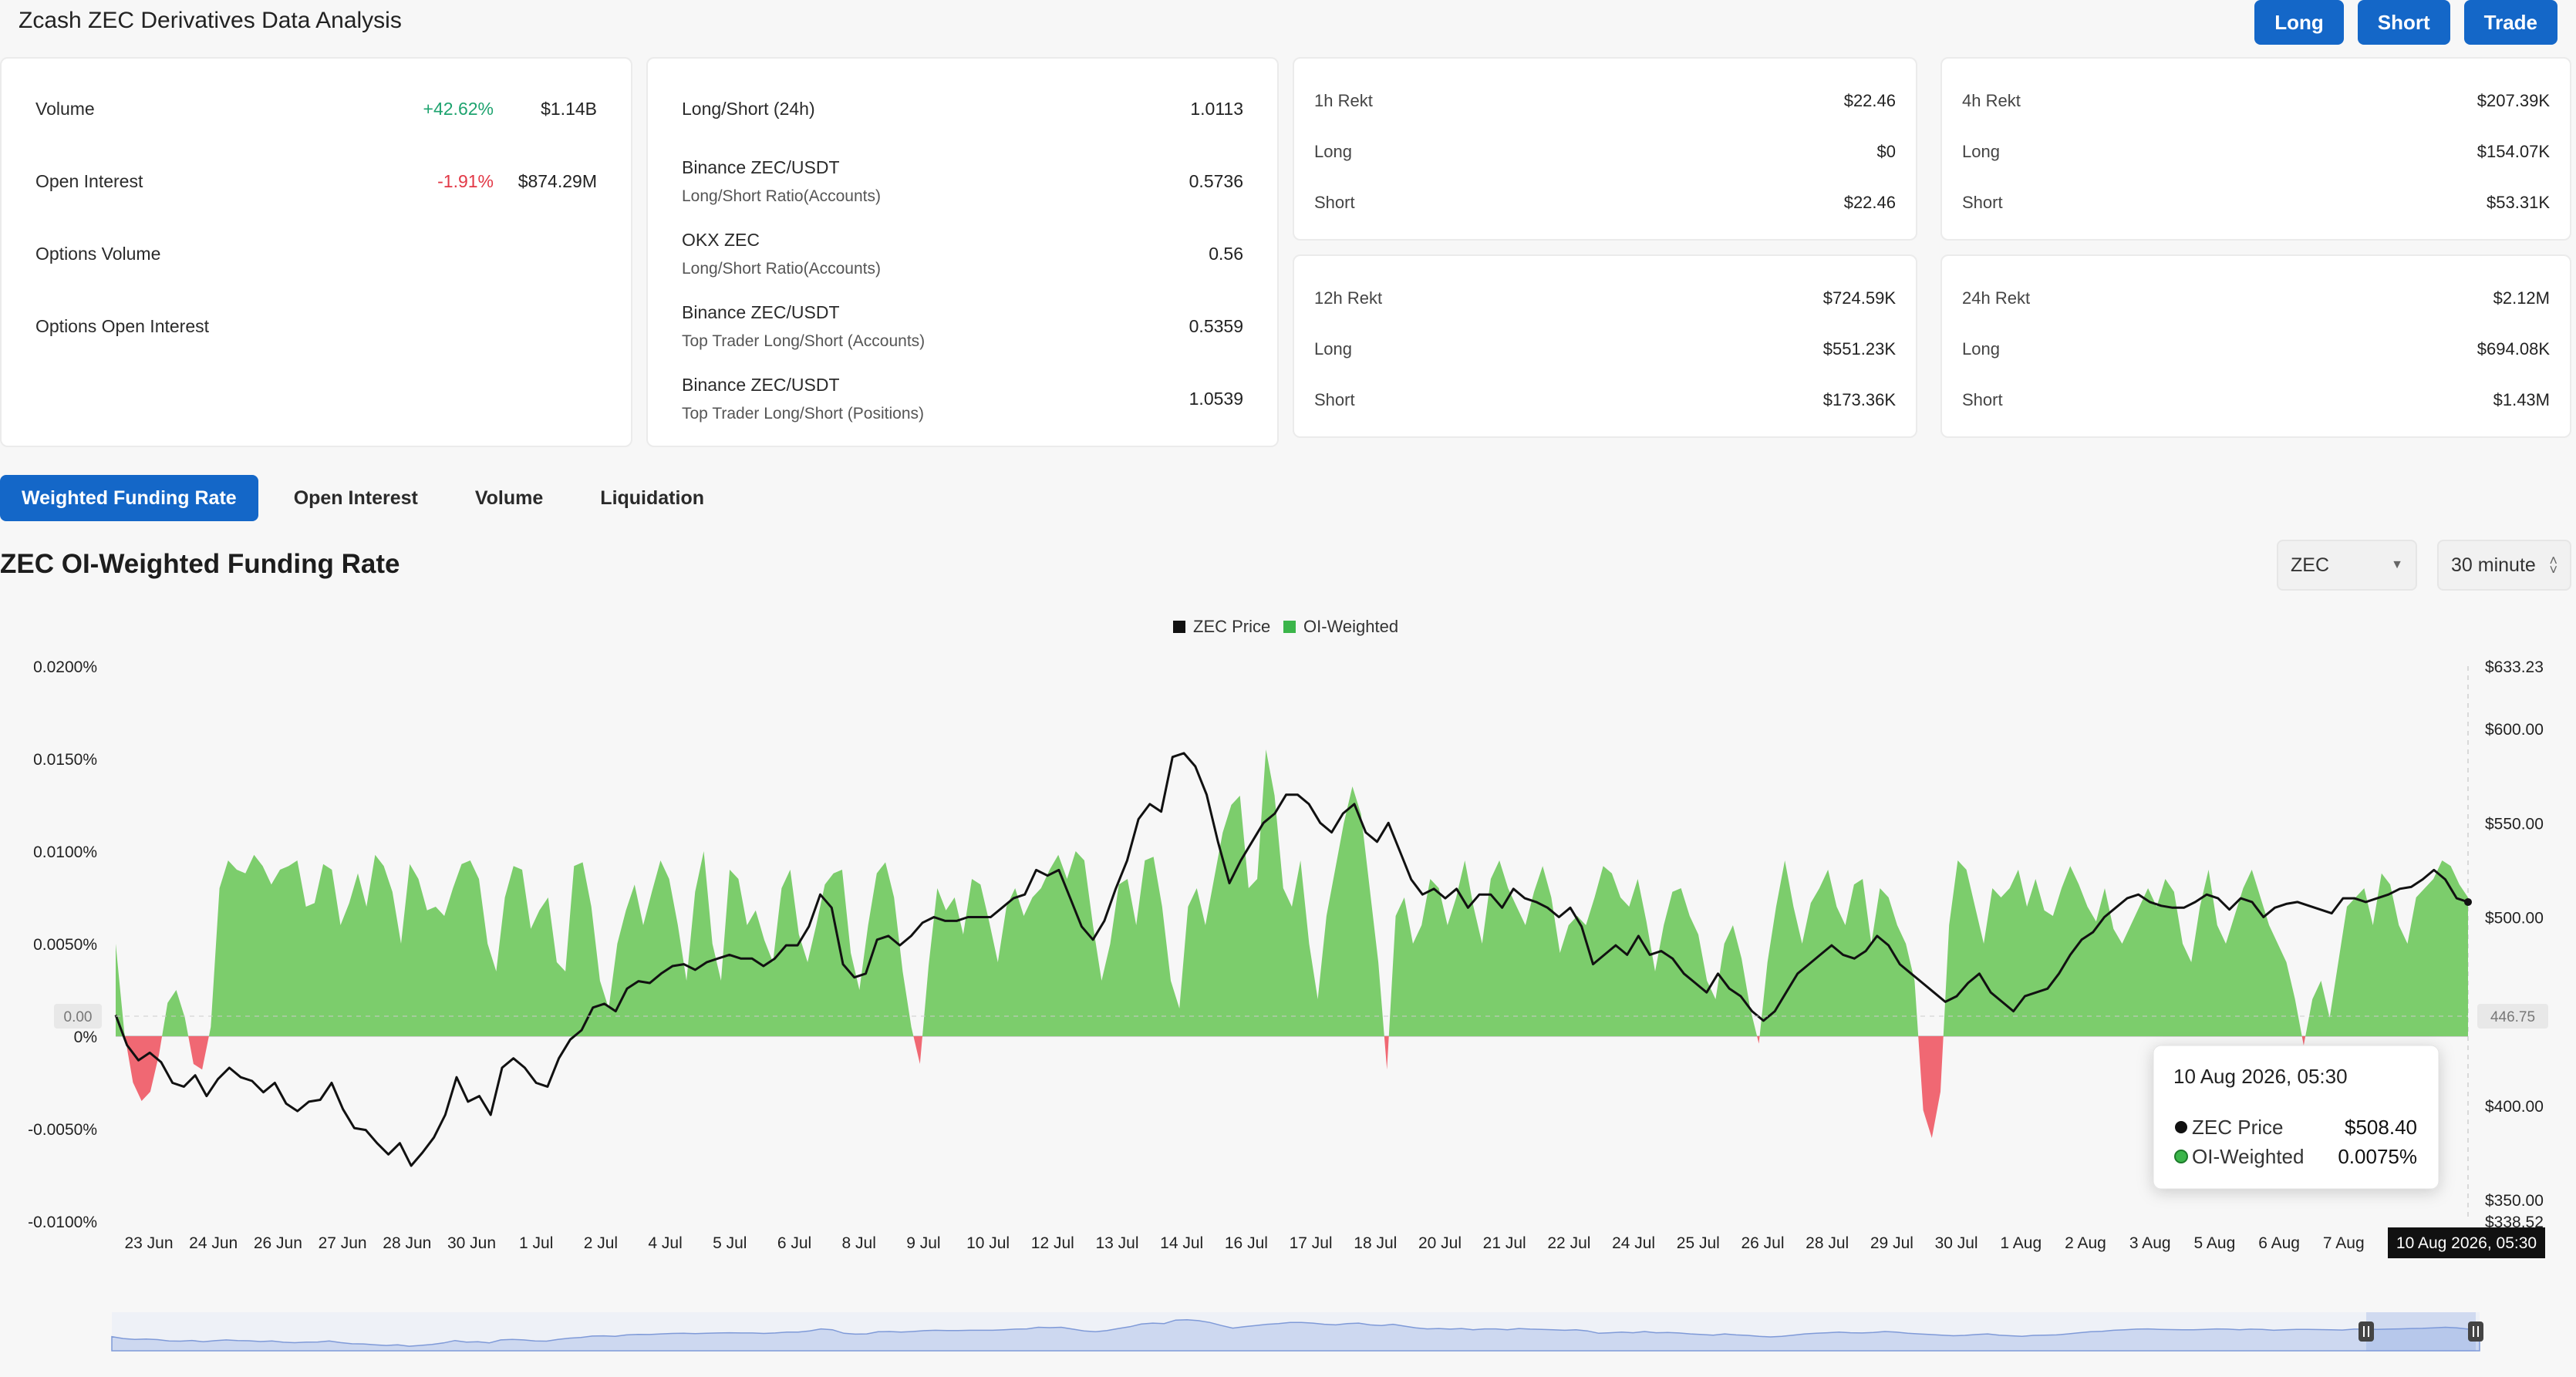 The image size is (2576, 1377). What do you see at coordinates (355, 498) in the screenshot?
I see `tab-open-interest: Open Interest` at bounding box center [355, 498].